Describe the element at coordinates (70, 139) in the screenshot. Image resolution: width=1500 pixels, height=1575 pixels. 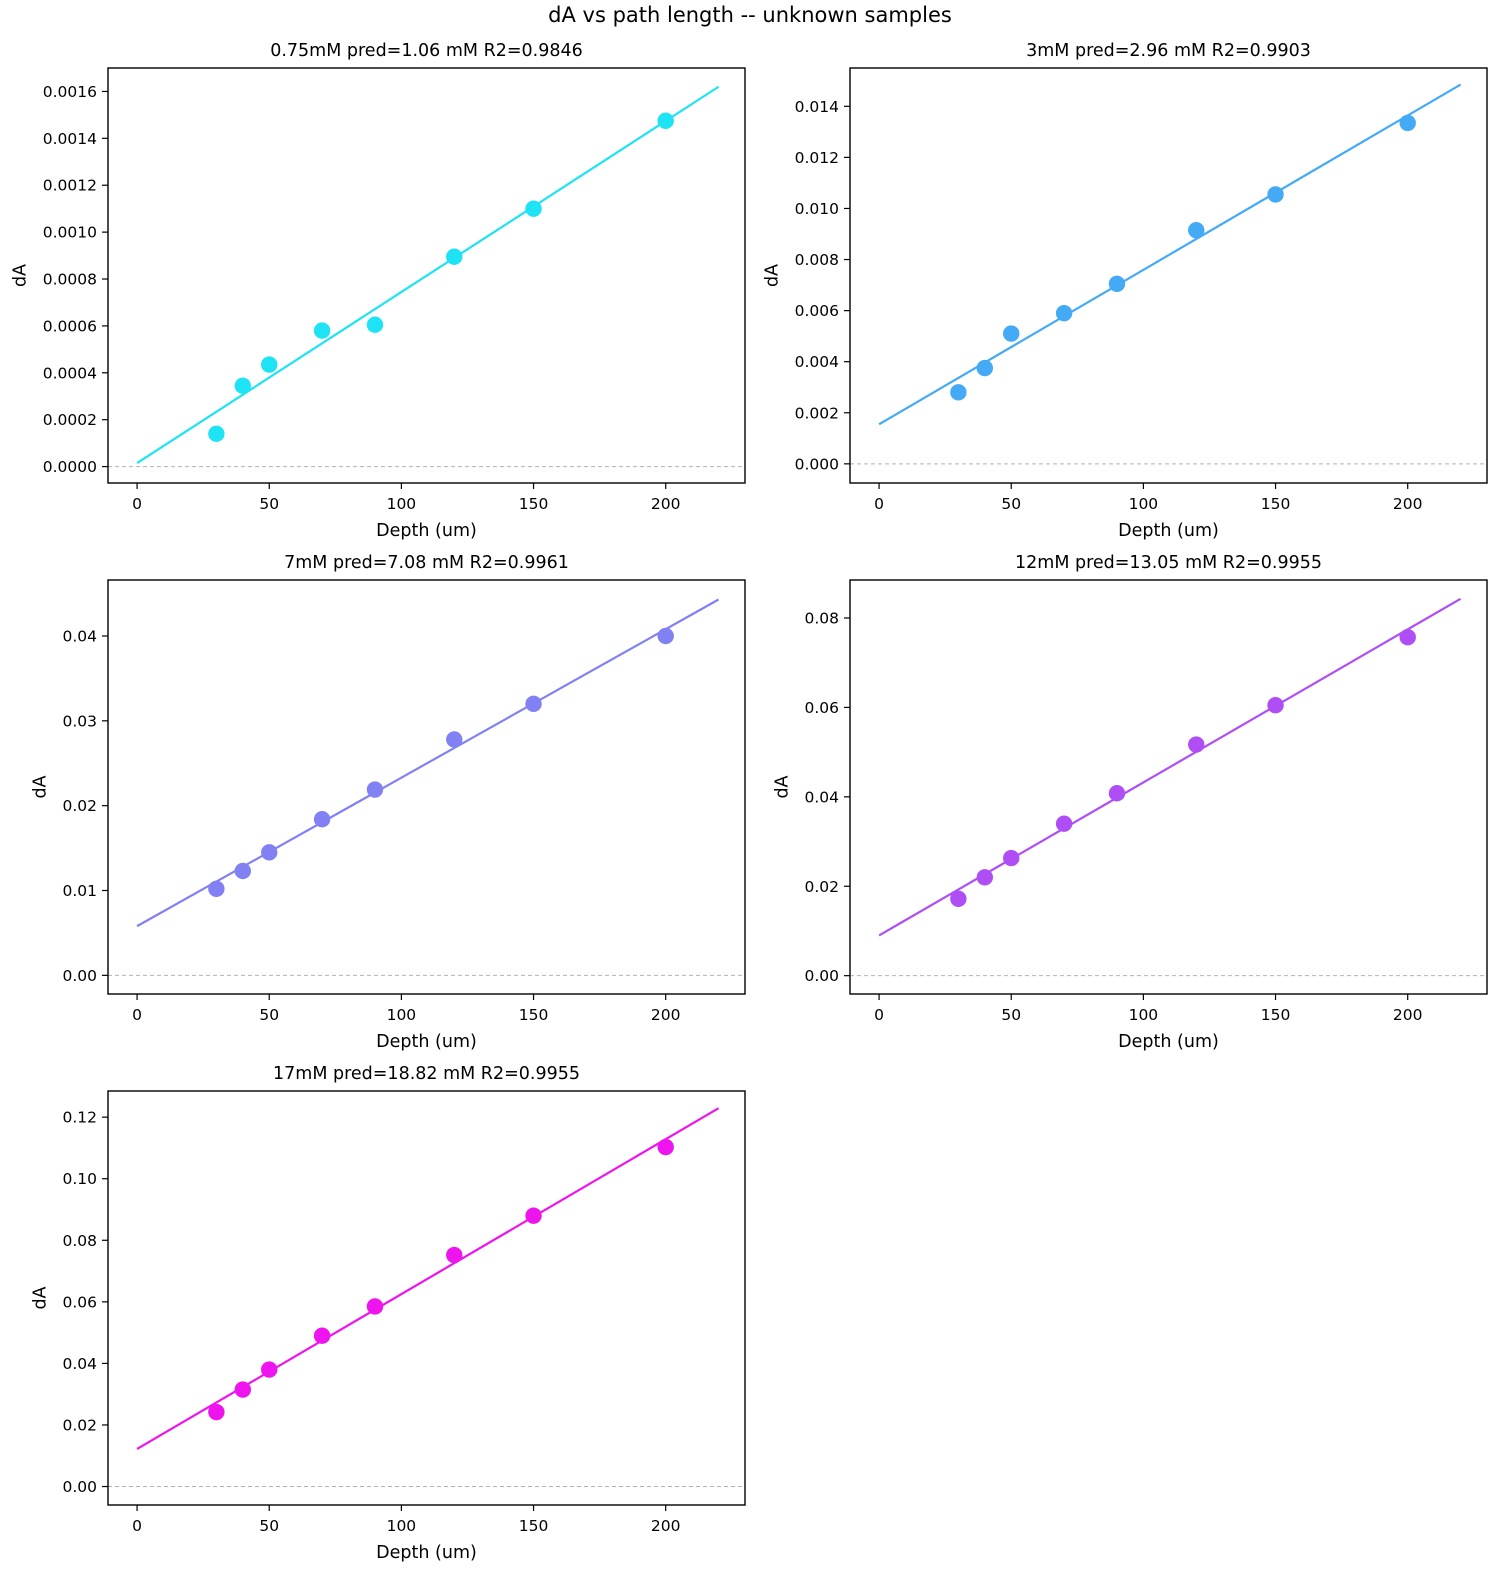
I see `y-tick-label: 0.0014` at that location.